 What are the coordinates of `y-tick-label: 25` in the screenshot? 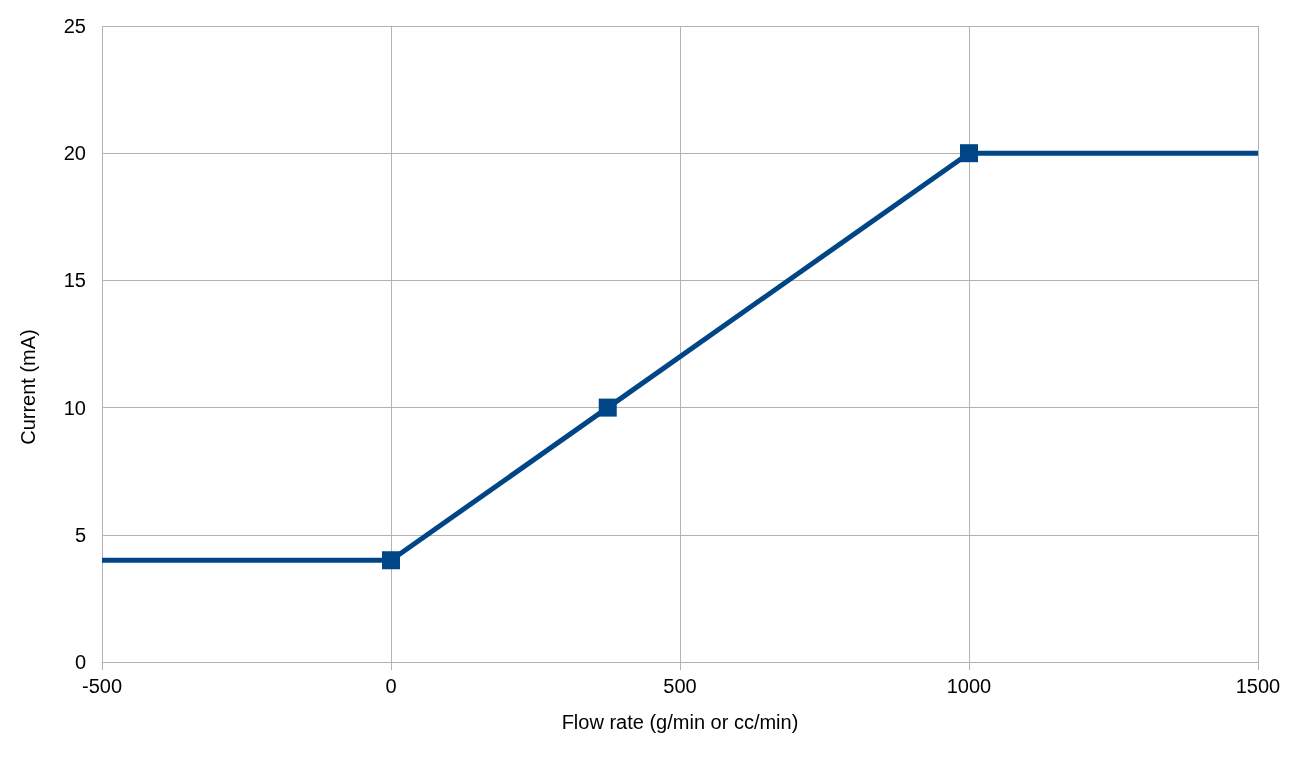 It's located at (74, 26).